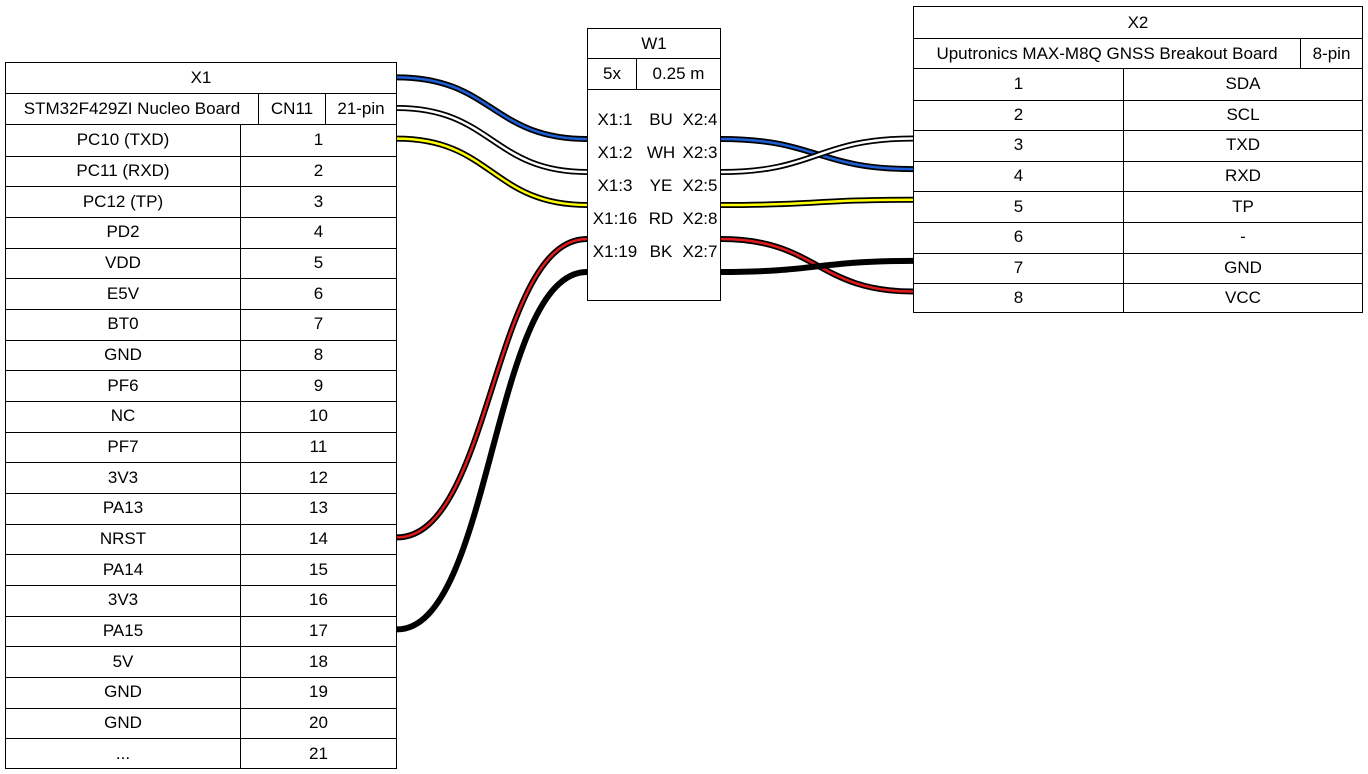  Describe the element at coordinates (661, 251) in the screenshot. I see `w1-wire-color: BK` at that location.